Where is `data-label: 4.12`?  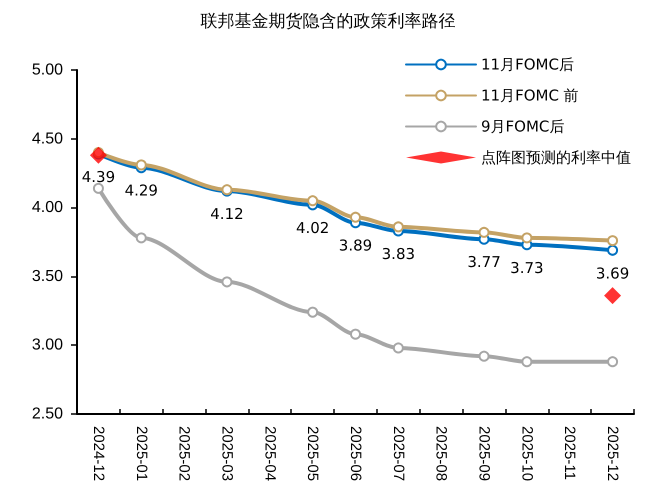 data-label: 4.12 is located at coordinates (227, 214).